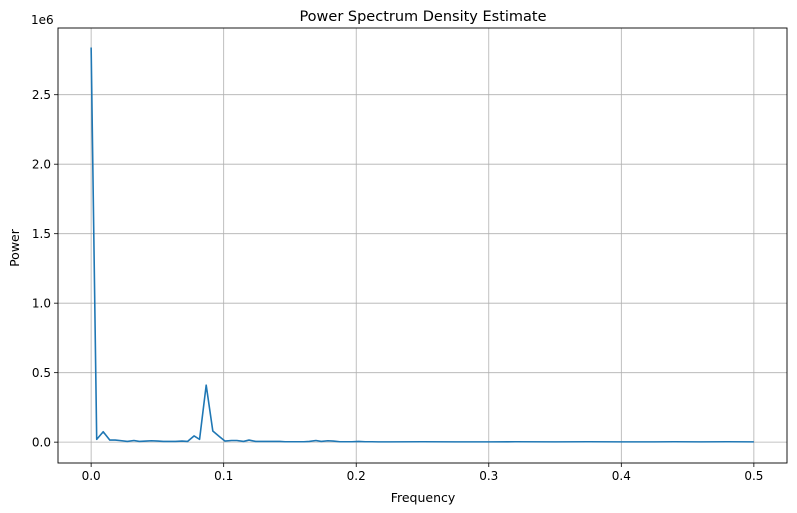  Describe the element at coordinates (356, 476) in the screenshot. I see `x-tick-label: 0.2` at that location.